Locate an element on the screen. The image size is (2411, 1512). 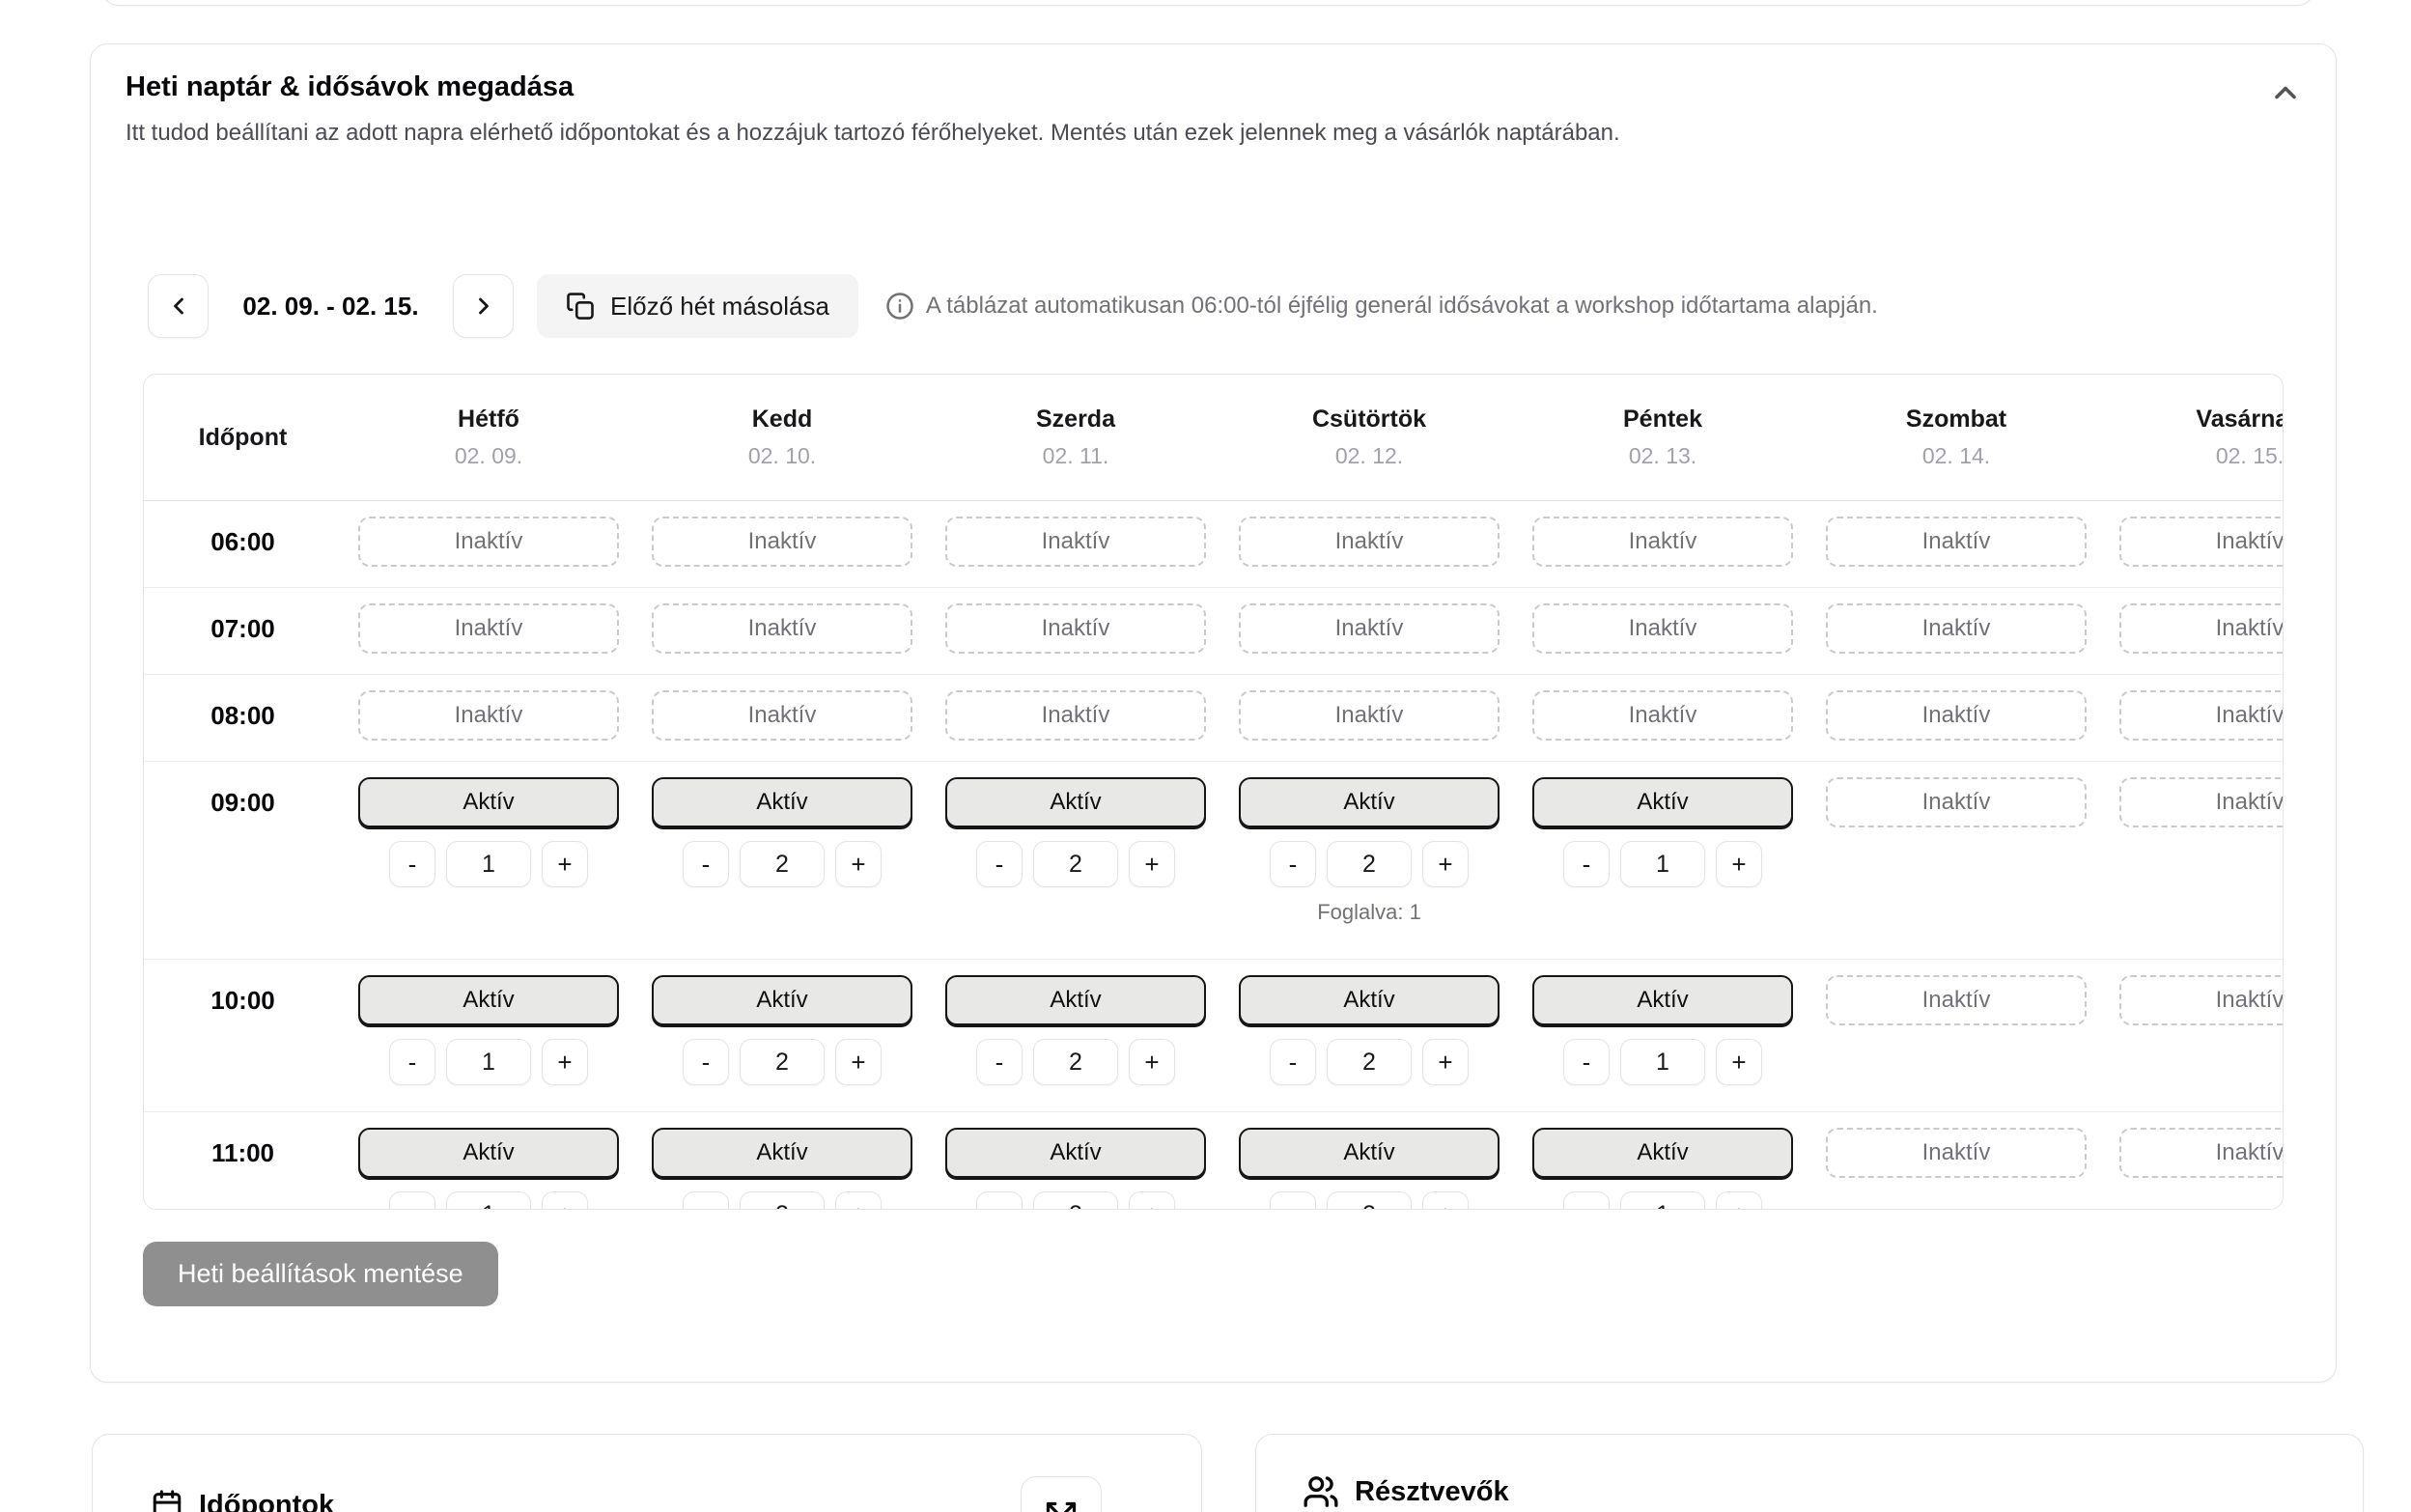
save-week-settings-button: Heti beállítások mentése is located at coordinates (320, 1274).